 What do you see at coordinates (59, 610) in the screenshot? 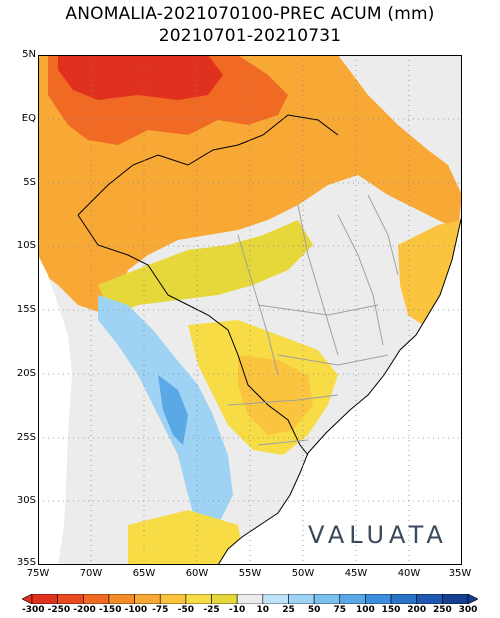
I see `colorbar-tick-label: -250` at bounding box center [59, 610].